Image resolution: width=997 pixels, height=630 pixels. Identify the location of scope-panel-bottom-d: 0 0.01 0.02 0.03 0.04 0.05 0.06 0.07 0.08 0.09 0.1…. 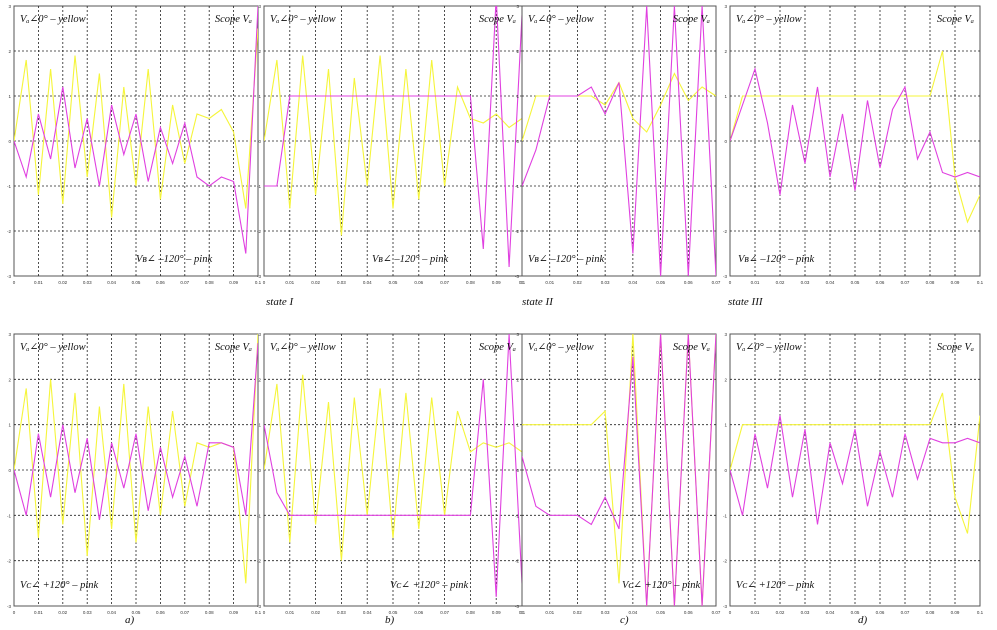
(853, 473).